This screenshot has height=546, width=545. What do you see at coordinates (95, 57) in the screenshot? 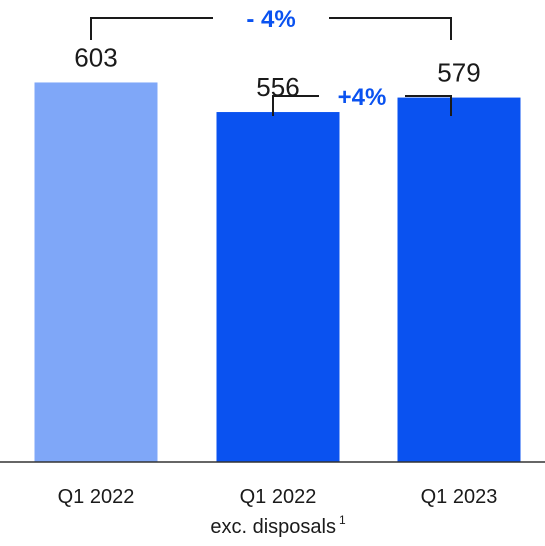
I see `value-label-1: 603` at bounding box center [95, 57].